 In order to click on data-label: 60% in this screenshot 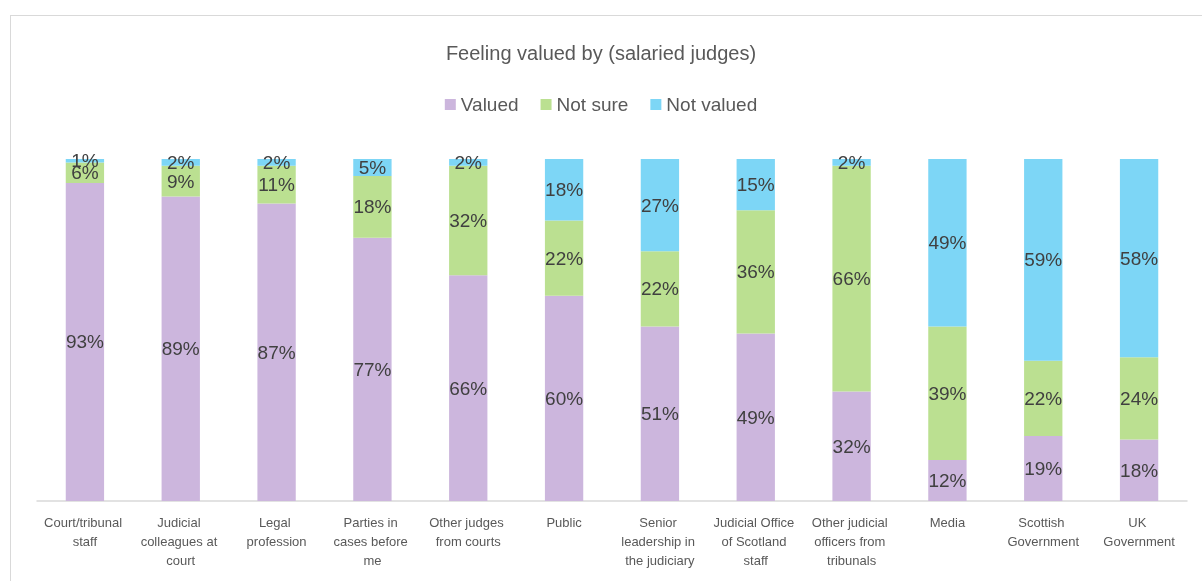, I will do `click(564, 398)`.